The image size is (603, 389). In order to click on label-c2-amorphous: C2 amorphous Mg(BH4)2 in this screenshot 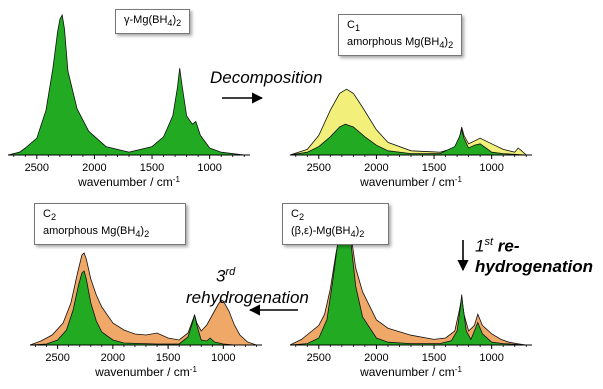, I will do `click(110, 224)`.